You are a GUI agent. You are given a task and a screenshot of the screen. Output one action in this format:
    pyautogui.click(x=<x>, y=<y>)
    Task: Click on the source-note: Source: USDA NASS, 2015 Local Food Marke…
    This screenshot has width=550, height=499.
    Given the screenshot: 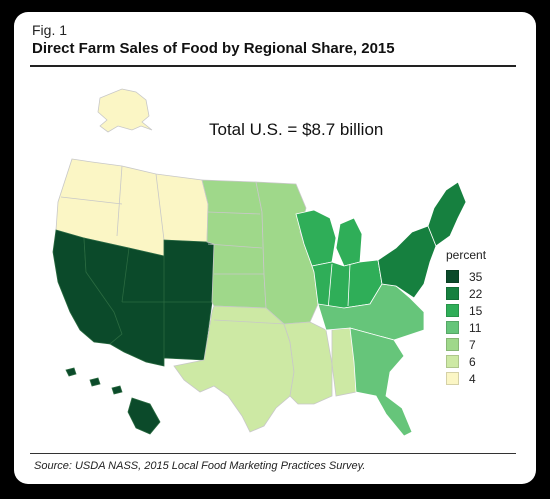 What is the action you would take?
    pyautogui.click(x=200, y=466)
    